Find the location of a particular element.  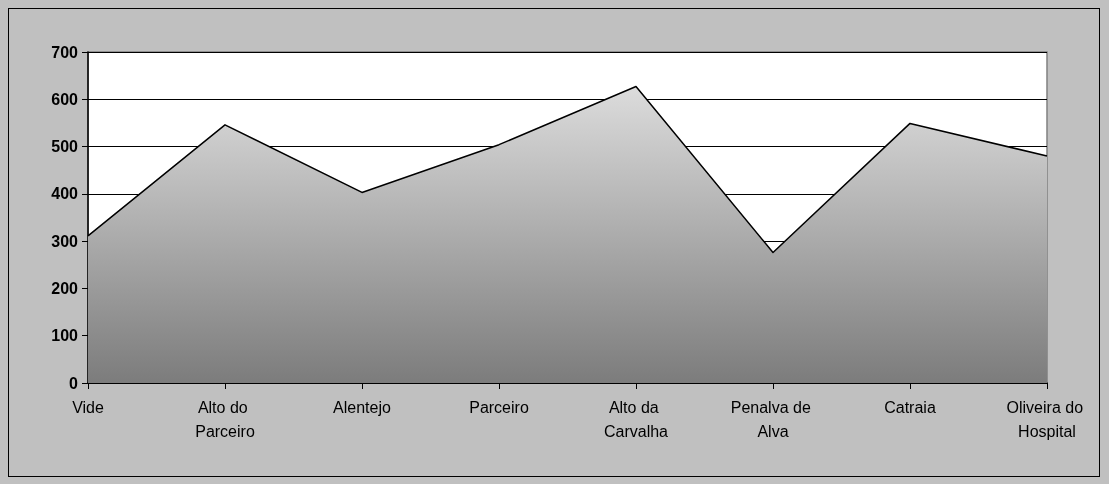

x-tick-label: Oliveira do Hospital is located at coordinates (1047, 419).